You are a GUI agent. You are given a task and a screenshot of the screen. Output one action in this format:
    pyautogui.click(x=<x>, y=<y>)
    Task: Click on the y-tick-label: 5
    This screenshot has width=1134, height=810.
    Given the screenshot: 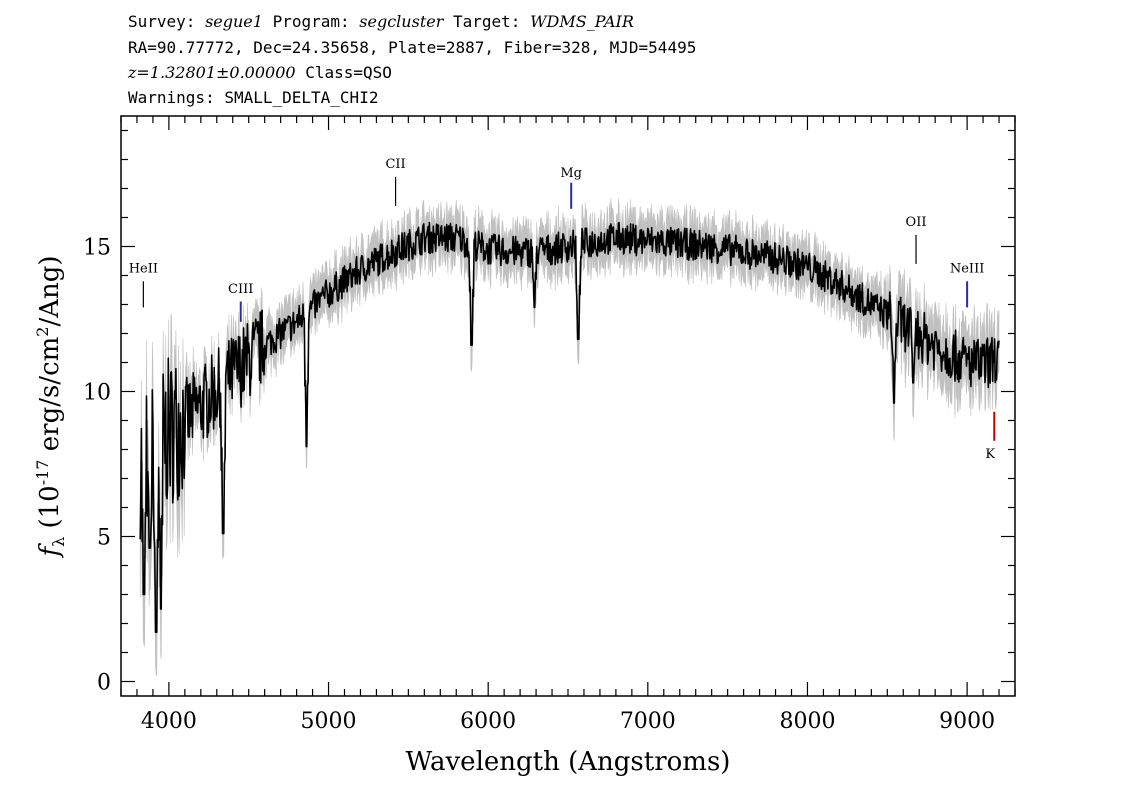 What is the action you would take?
    pyautogui.click(x=104, y=538)
    